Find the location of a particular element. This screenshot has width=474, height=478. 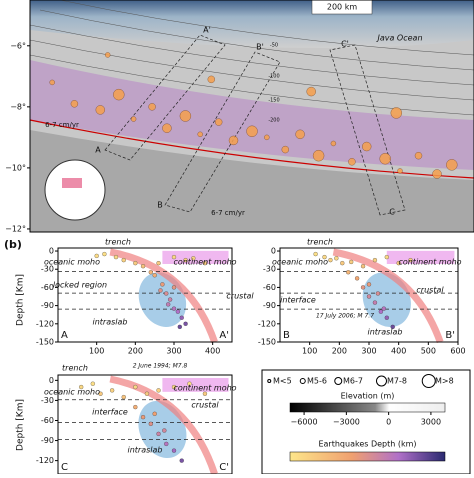

x-tick-label: 0 is located at coordinates (388, 422).